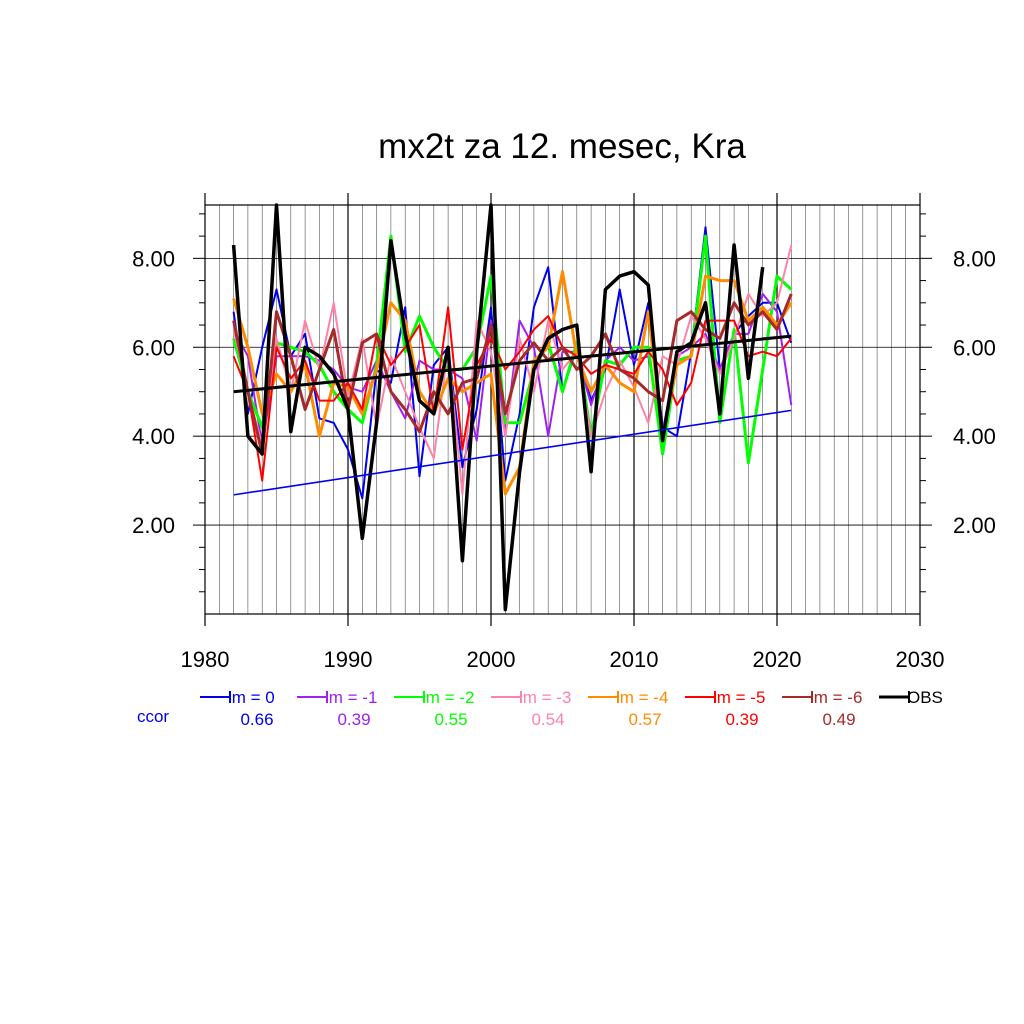 The width and height of the screenshot is (1024, 1024). What do you see at coordinates (545, 697) in the screenshot?
I see `legend-label: lm = -3` at bounding box center [545, 697].